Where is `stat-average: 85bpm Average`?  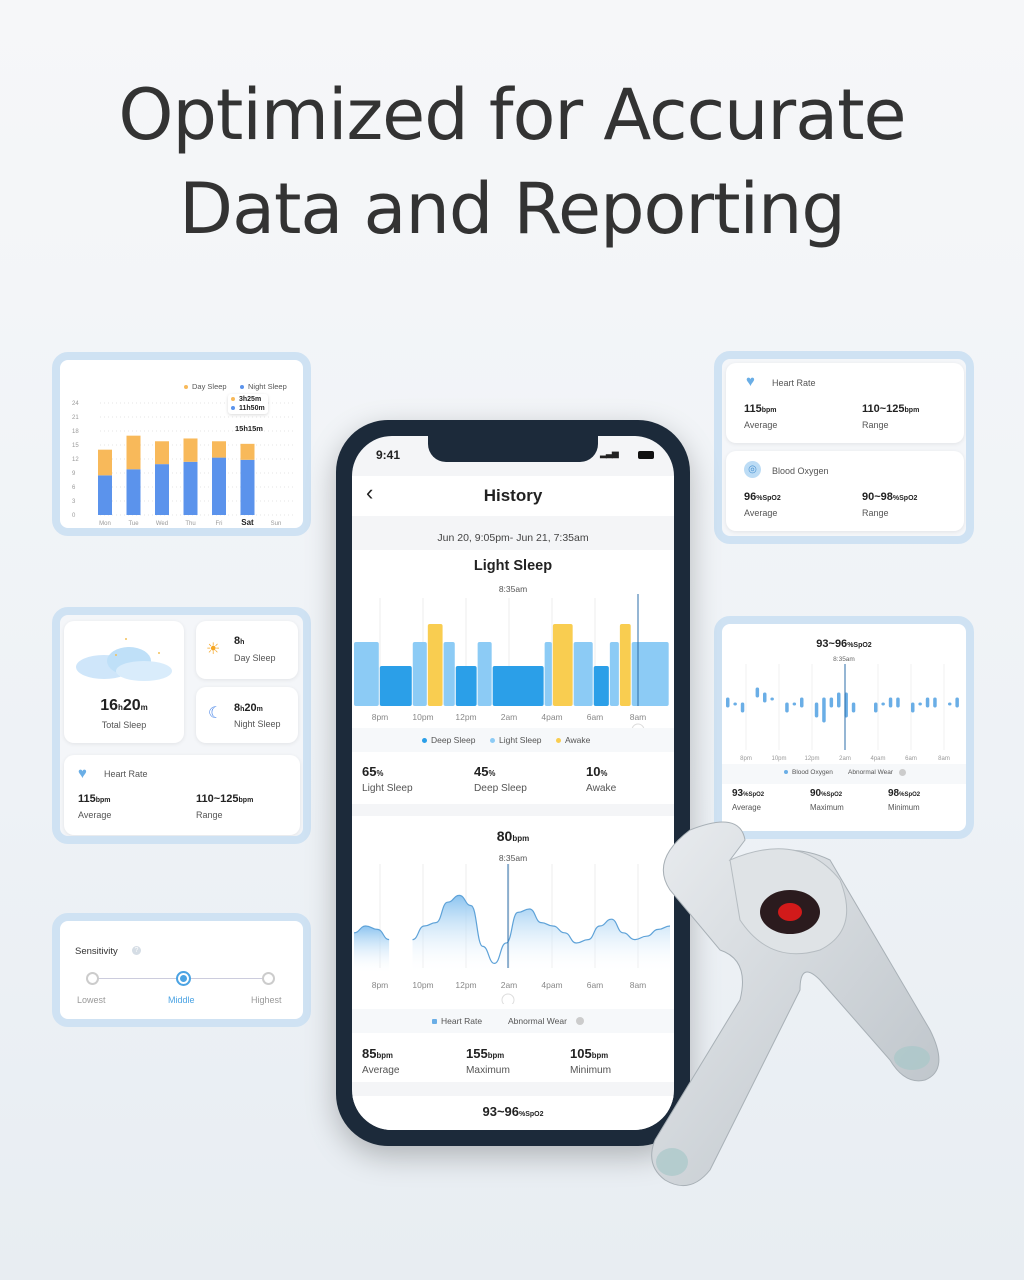 stat-average: 85bpm Average is located at coordinates (381, 1061).